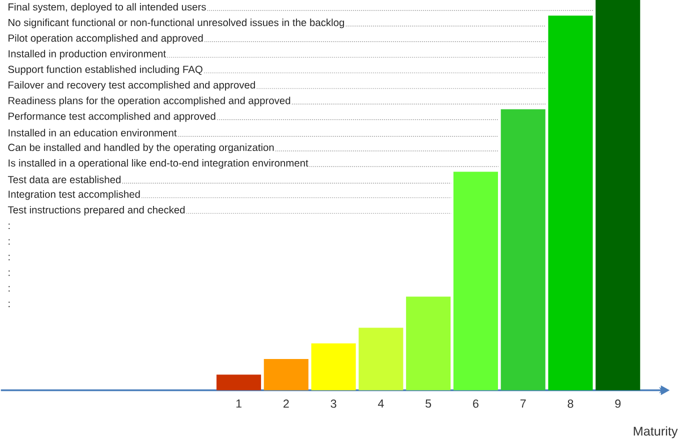 This screenshot has width=681, height=441. What do you see at coordinates (429, 403) in the screenshot?
I see `x-tick-label: 5` at bounding box center [429, 403].